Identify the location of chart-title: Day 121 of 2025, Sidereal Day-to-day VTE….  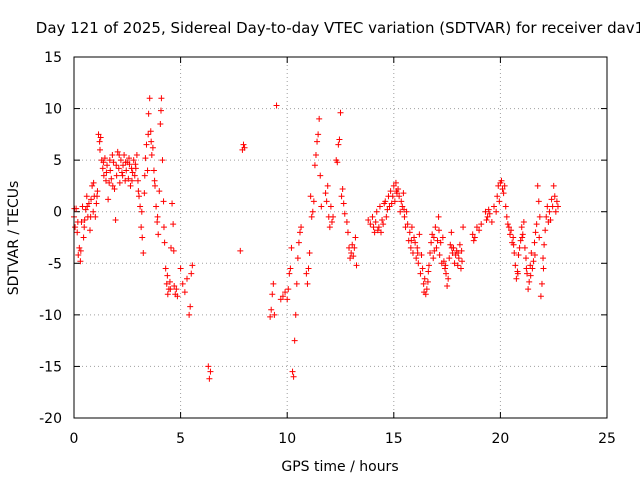
(338, 28).